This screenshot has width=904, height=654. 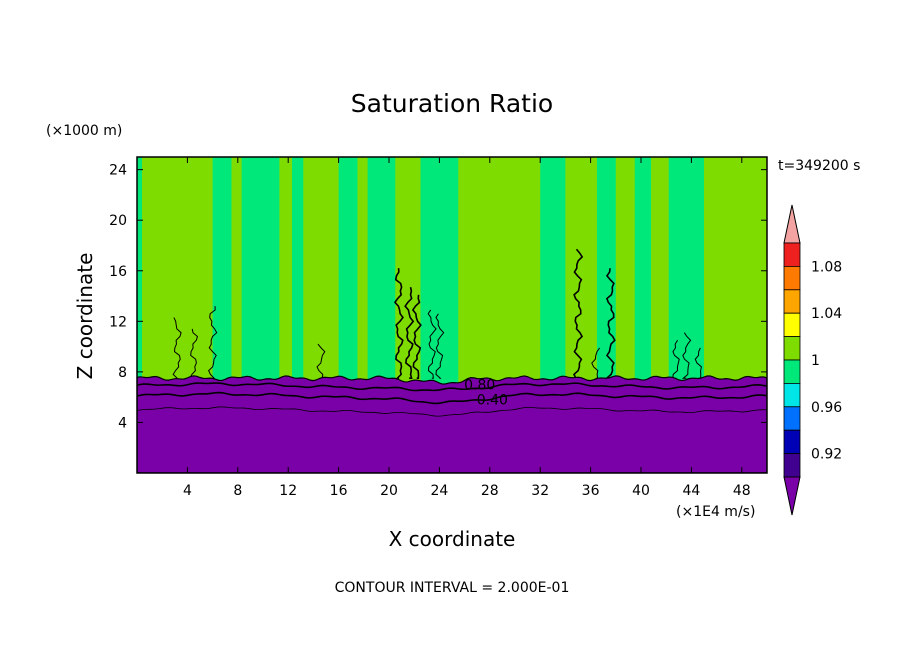 I want to click on x-tick-label: 28, so click(x=490, y=491).